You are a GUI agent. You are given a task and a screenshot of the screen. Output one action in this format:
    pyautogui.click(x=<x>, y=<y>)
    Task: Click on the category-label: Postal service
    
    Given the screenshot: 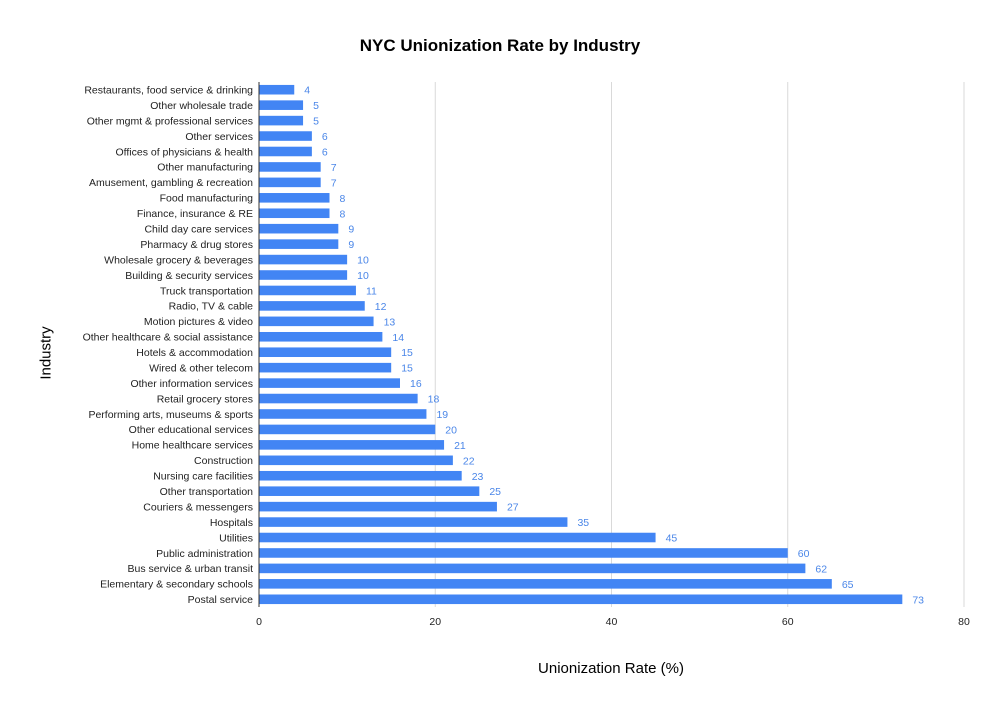 What is the action you would take?
    pyautogui.click(x=221, y=600)
    